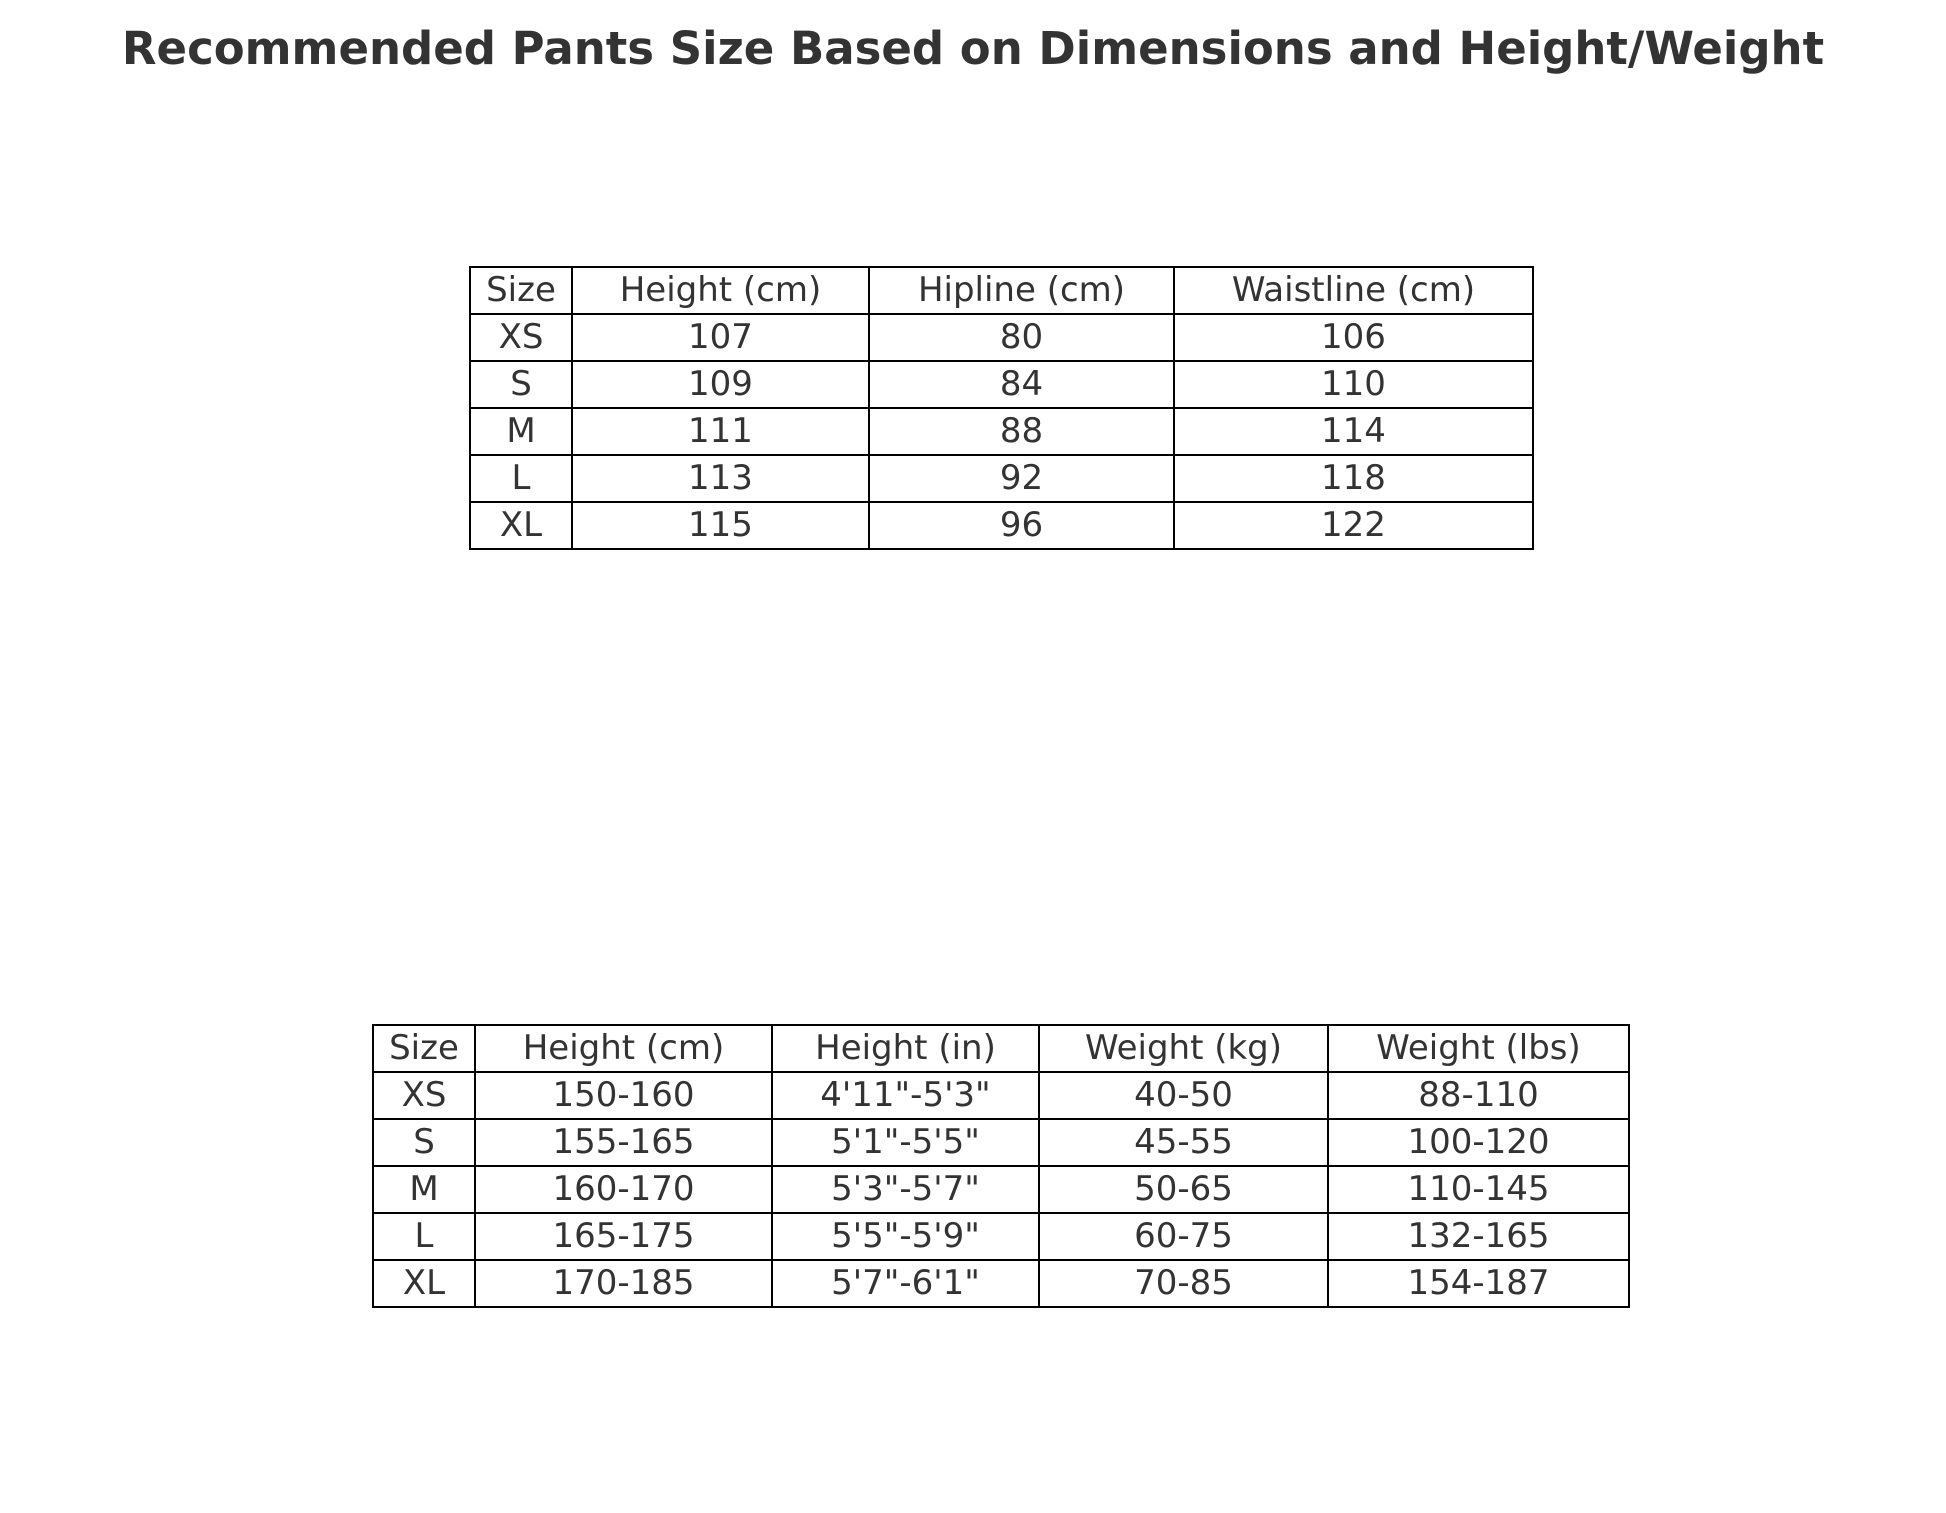  Describe the element at coordinates (1478, 1095) in the screenshot. I see `table-cell: 88-110` at that location.